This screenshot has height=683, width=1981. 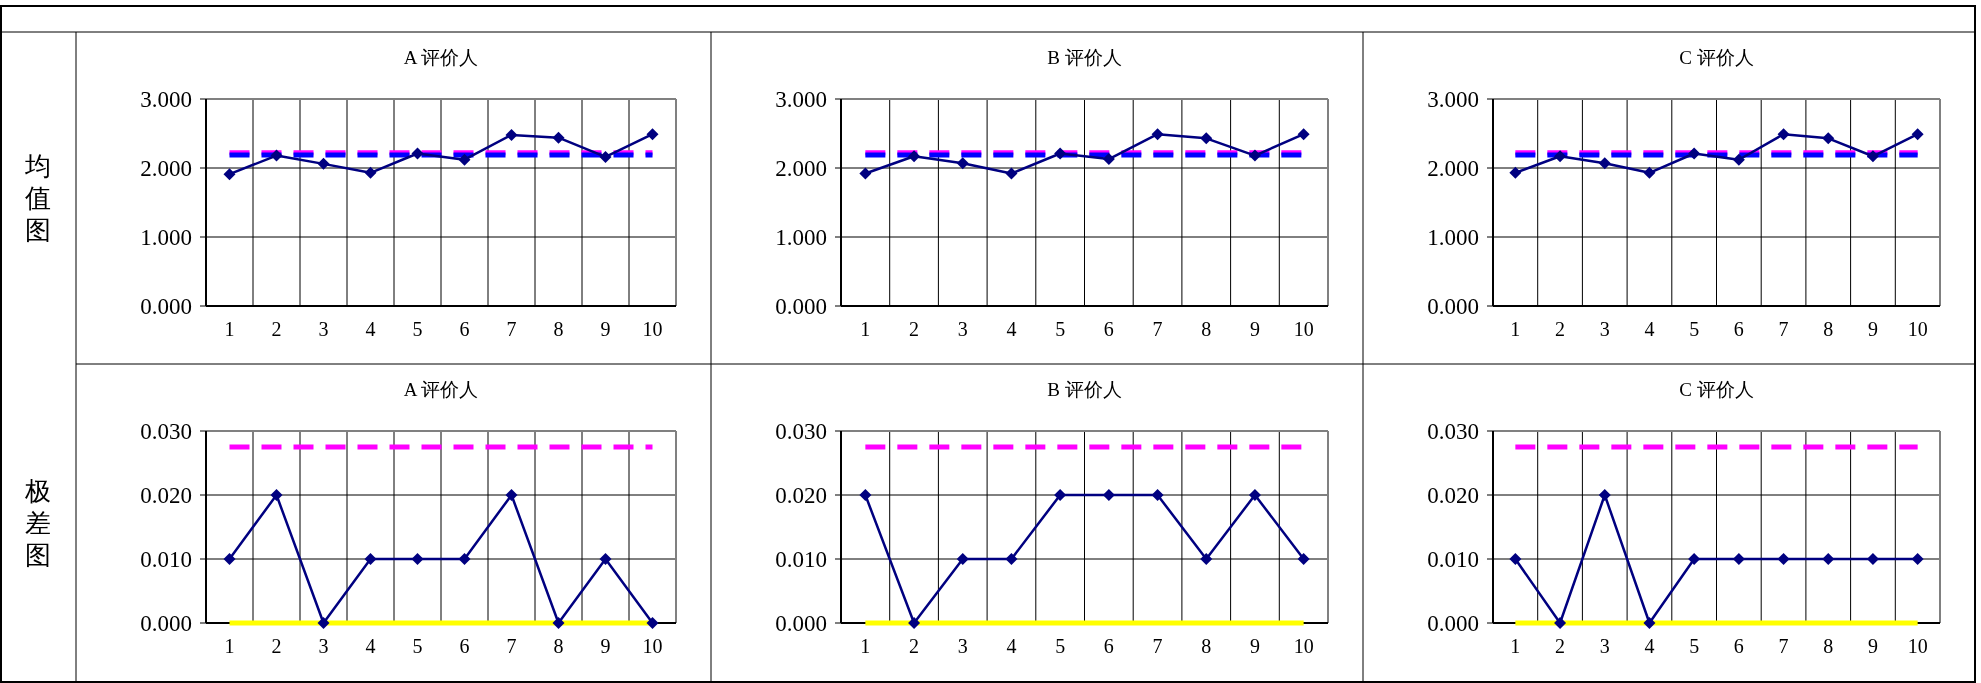 I want to click on y-axis-title: 均值图, so click(x=37, y=198).